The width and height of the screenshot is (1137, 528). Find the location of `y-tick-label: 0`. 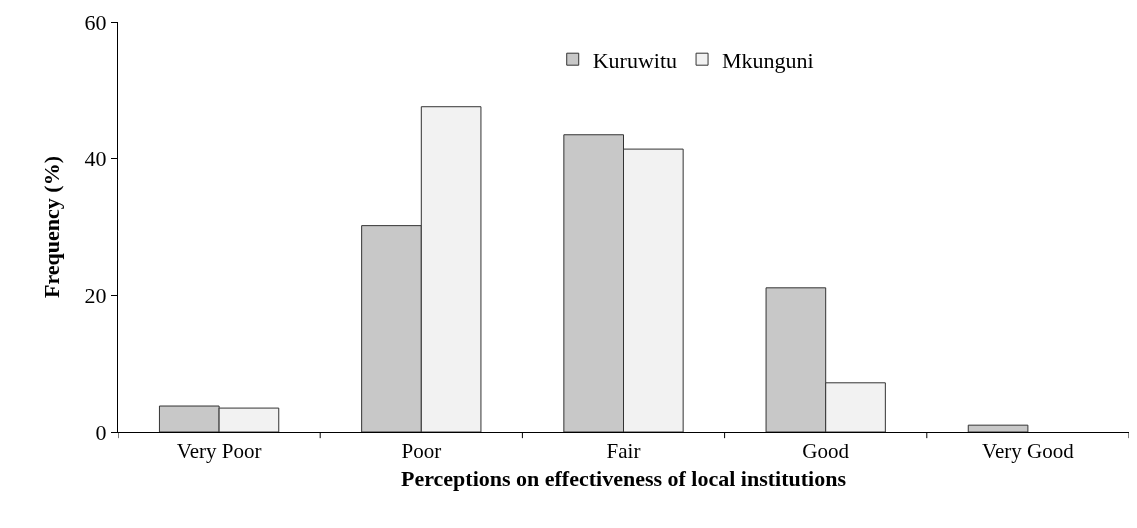

y-tick-label: 0 is located at coordinates (101, 432).